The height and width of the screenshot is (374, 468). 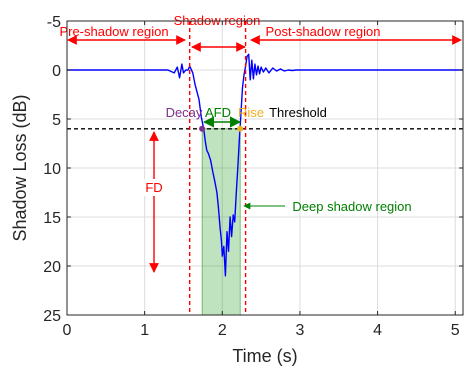 I want to click on rise-label: Rise, so click(x=251, y=112).